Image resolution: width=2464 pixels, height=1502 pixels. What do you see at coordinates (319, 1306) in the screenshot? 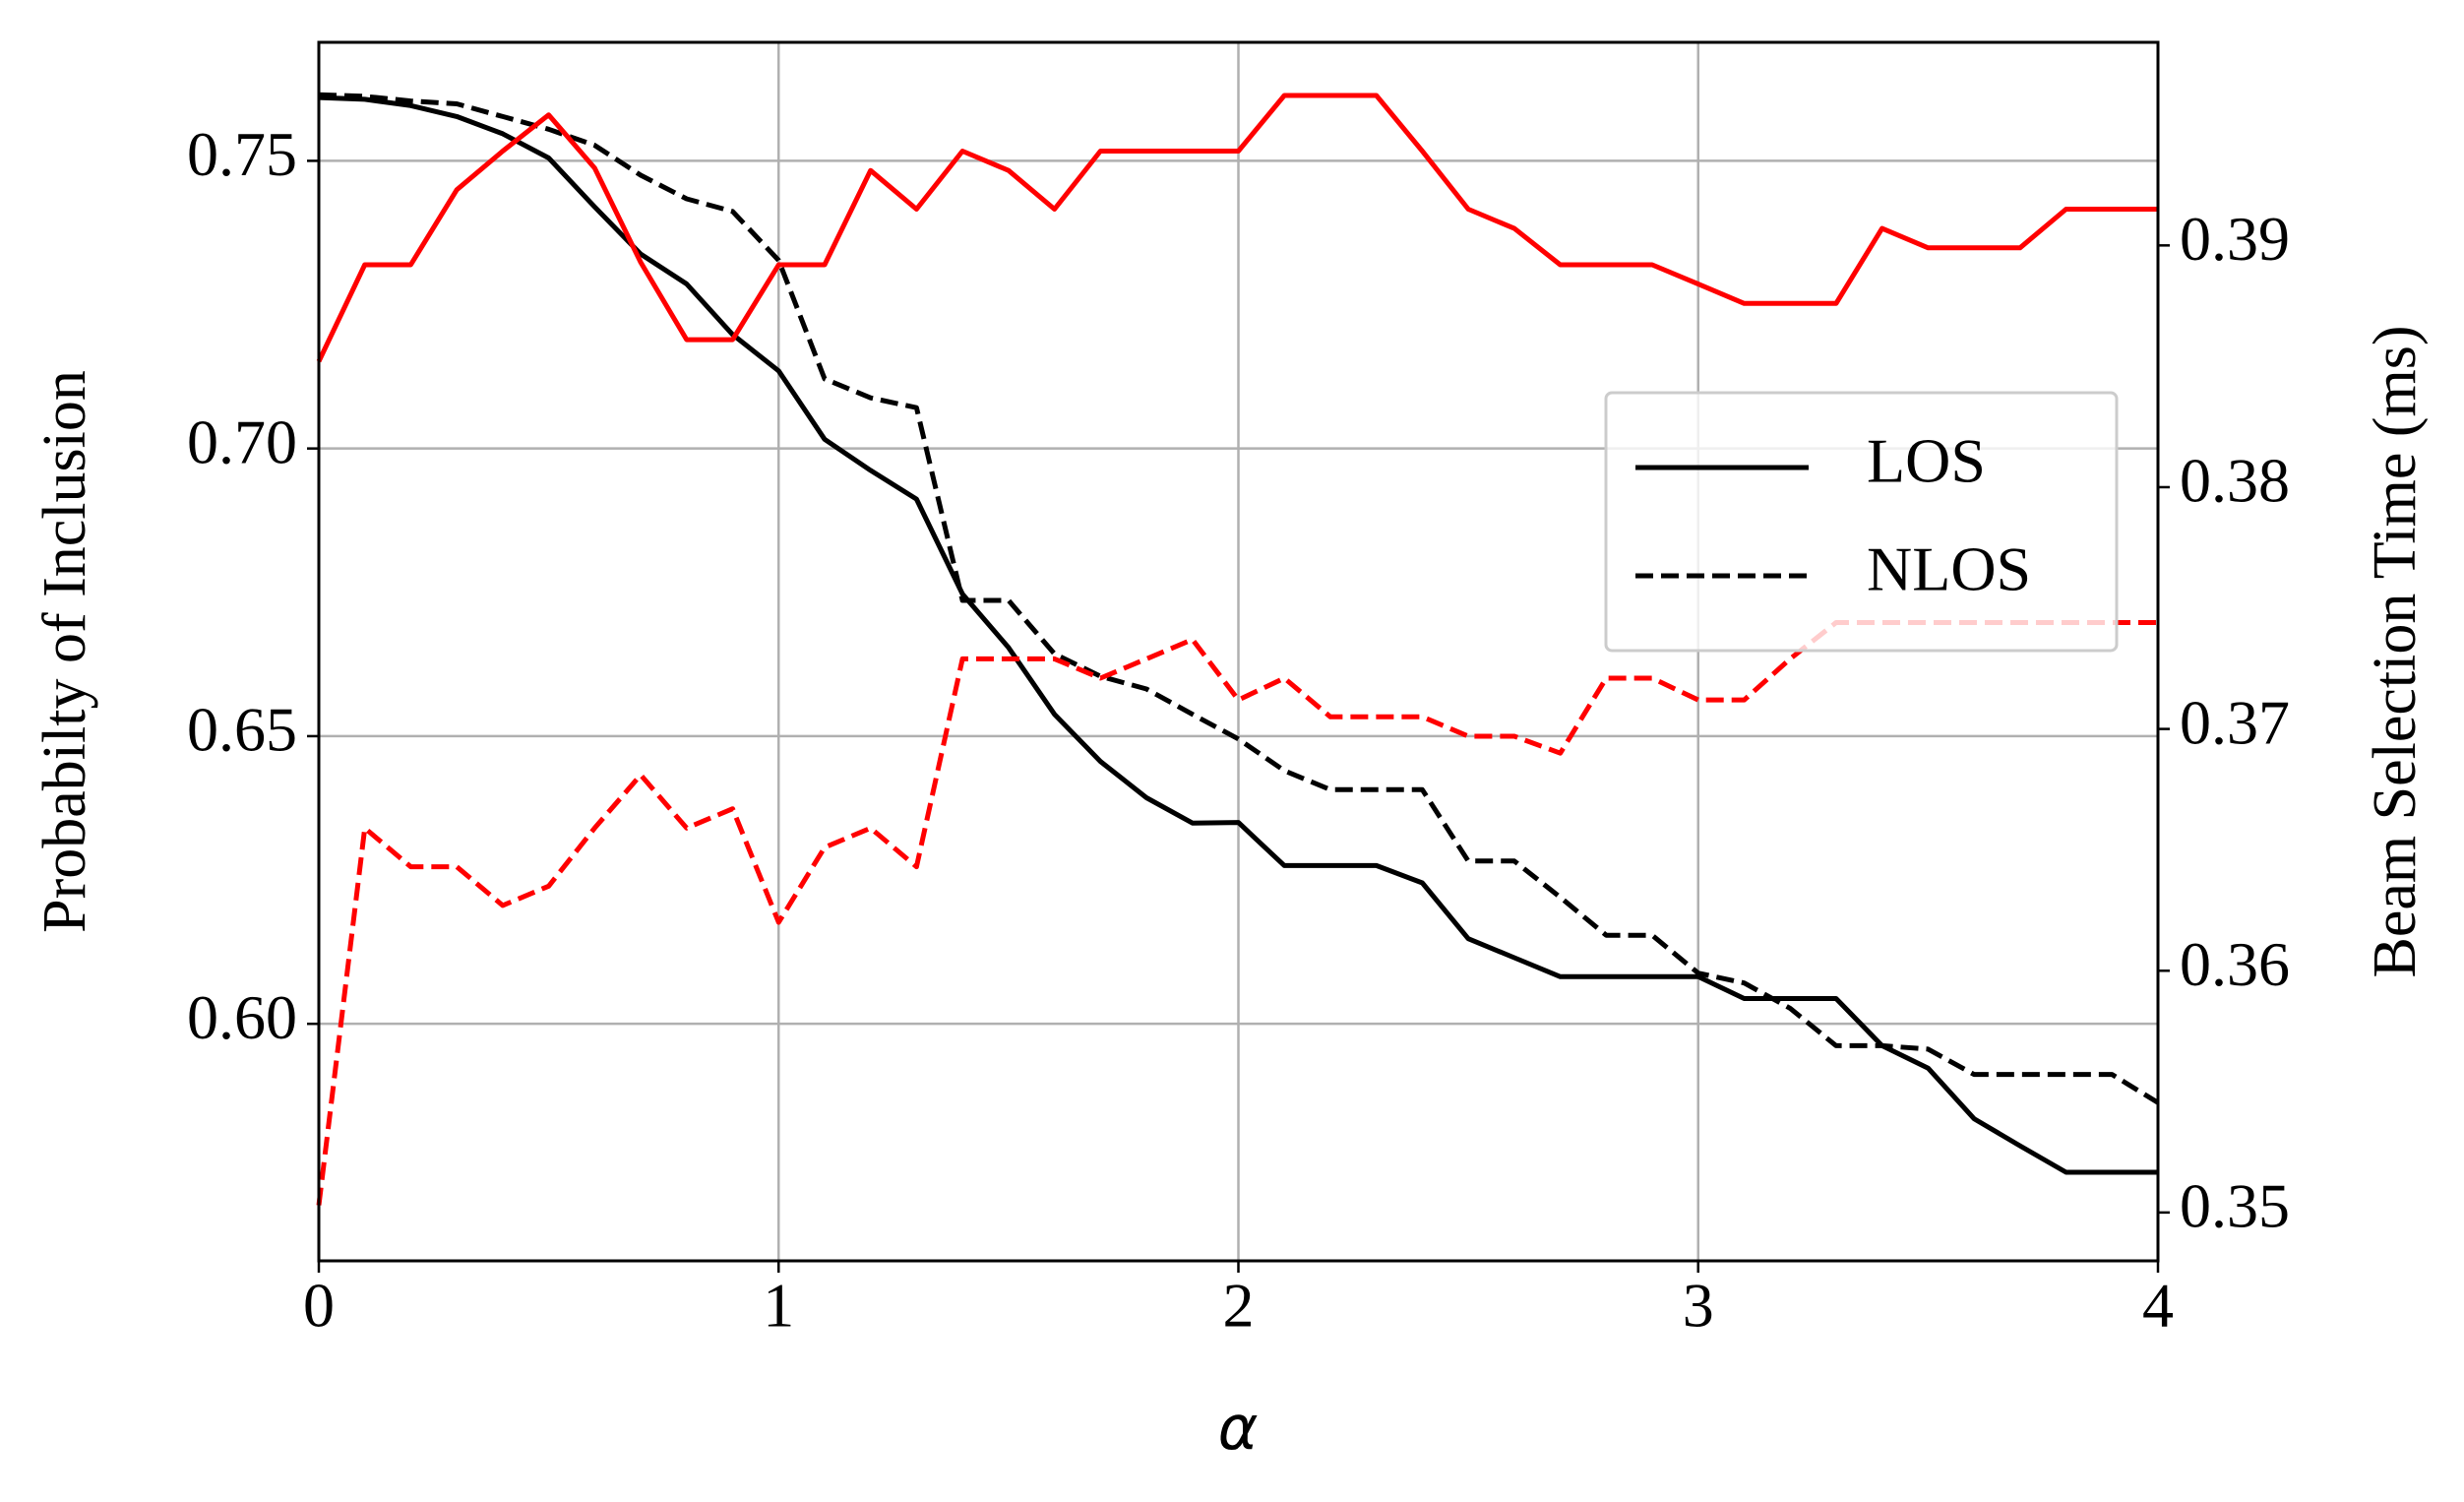
I see `x-tick-label: 0` at bounding box center [319, 1306].